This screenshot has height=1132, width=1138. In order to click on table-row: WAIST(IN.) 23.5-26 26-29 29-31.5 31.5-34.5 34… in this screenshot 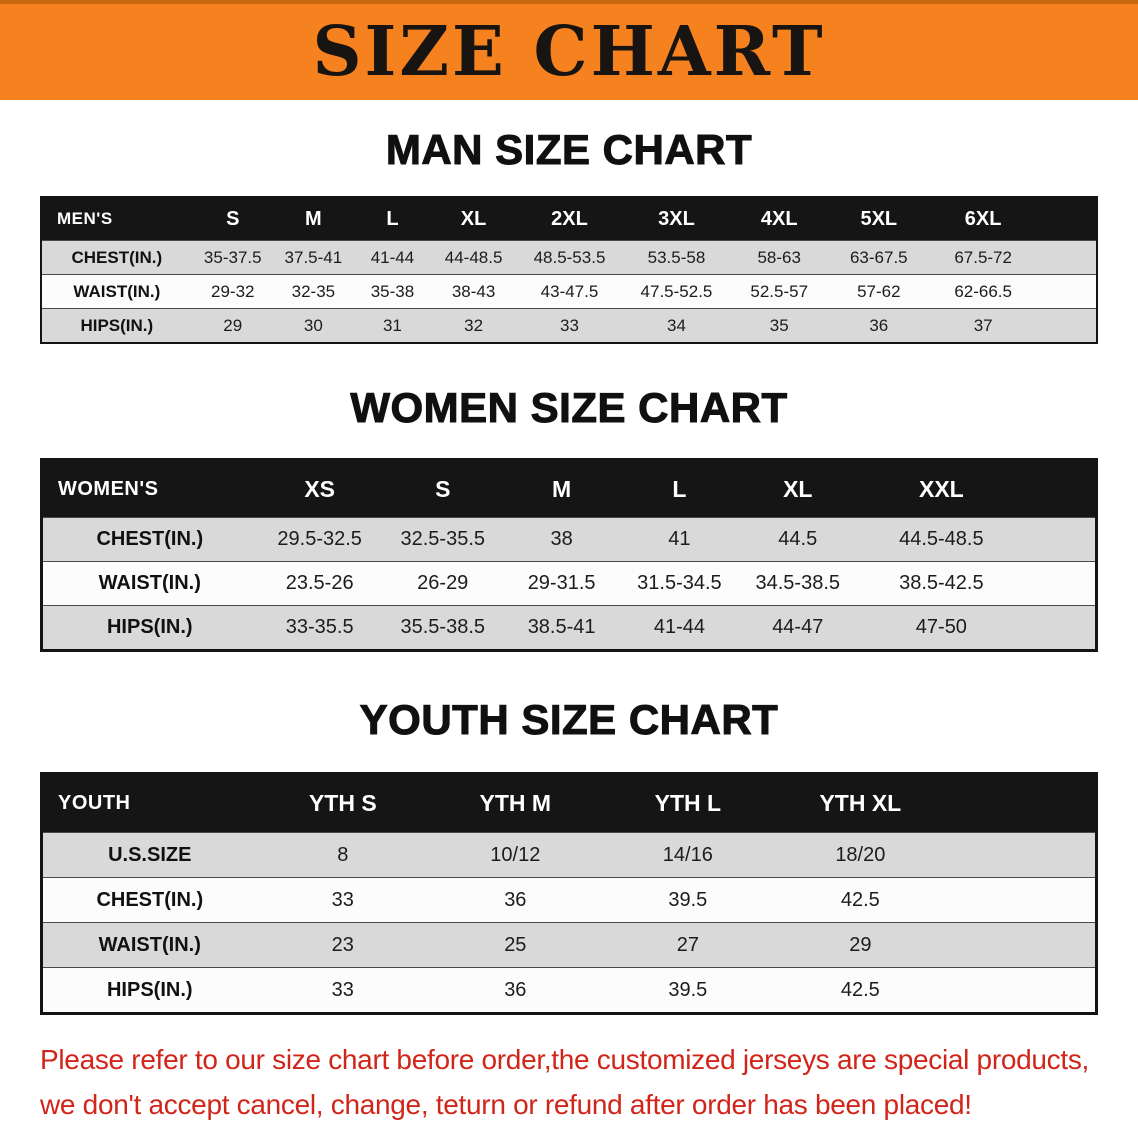, I will do `click(569, 583)`.